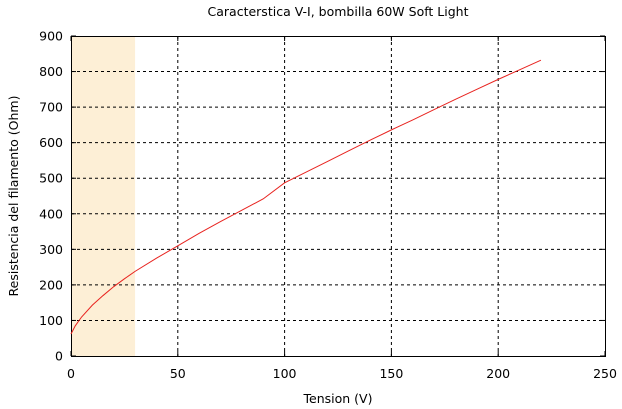 This screenshot has width=622, height=409. I want to click on y-axis-label: Resistencia del filamento (Ohm), so click(13, 196).